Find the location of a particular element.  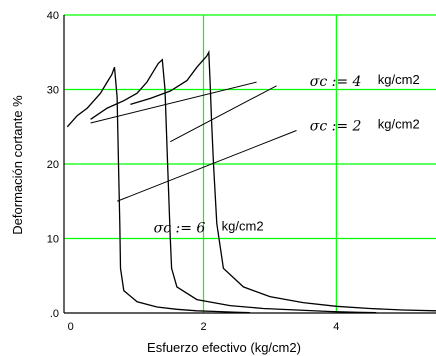

y-axis-title: Deformación cortante % is located at coordinates (17, 165).